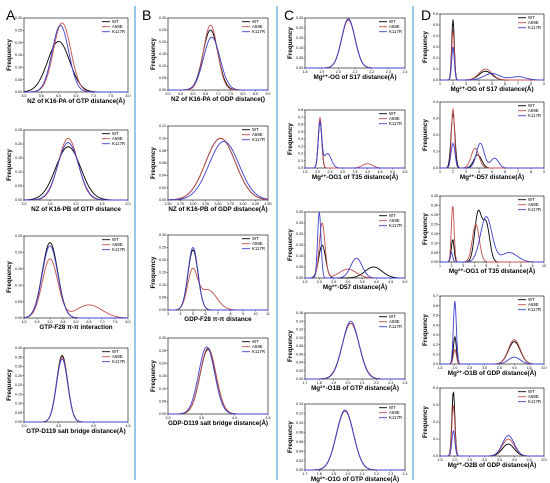 The image size is (550, 483). Describe the element at coordinates (492, 372) in the screenshot. I see `x-axis-label: Mg²⁺-O1B of GDP distance(Å)` at that location.